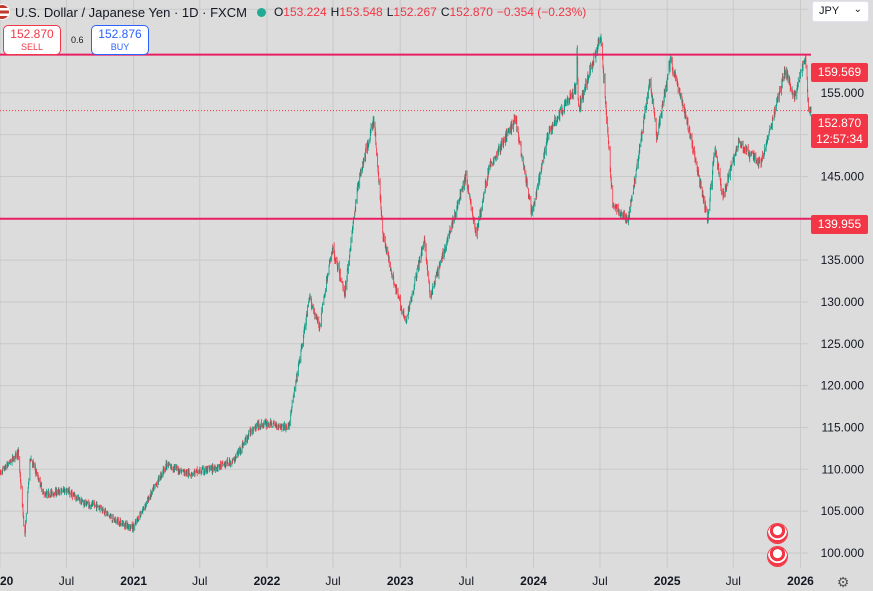  What do you see at coordinates (77, 40) in the screenshot?
I see `spread-value: 0.6` at bounding box center [77, 40].